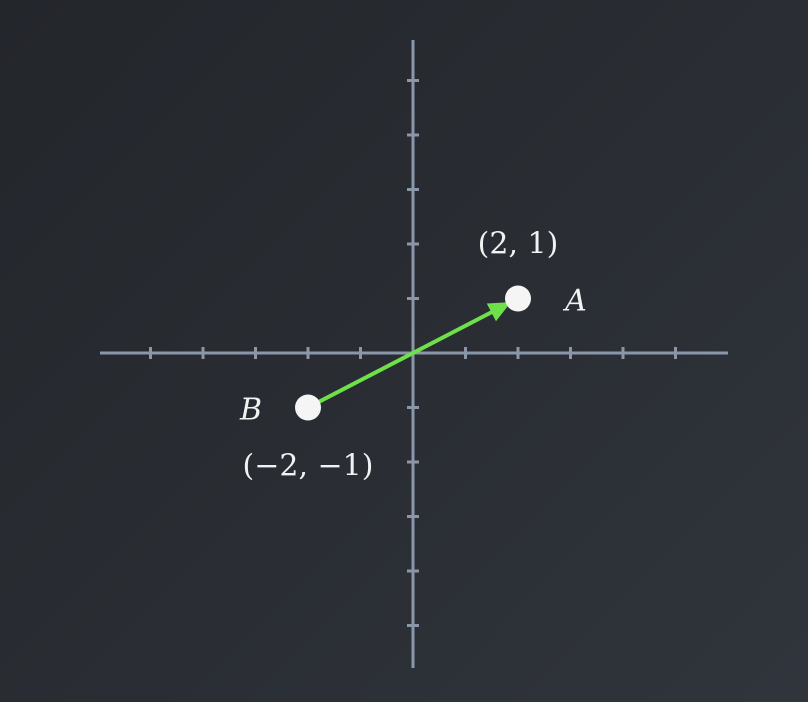 This screenshot has width=808, height=702. What do you see at coordinates (250, 410) in the screenshot?
I see `point-b-name-label: B` at bounding box center [250, 410].